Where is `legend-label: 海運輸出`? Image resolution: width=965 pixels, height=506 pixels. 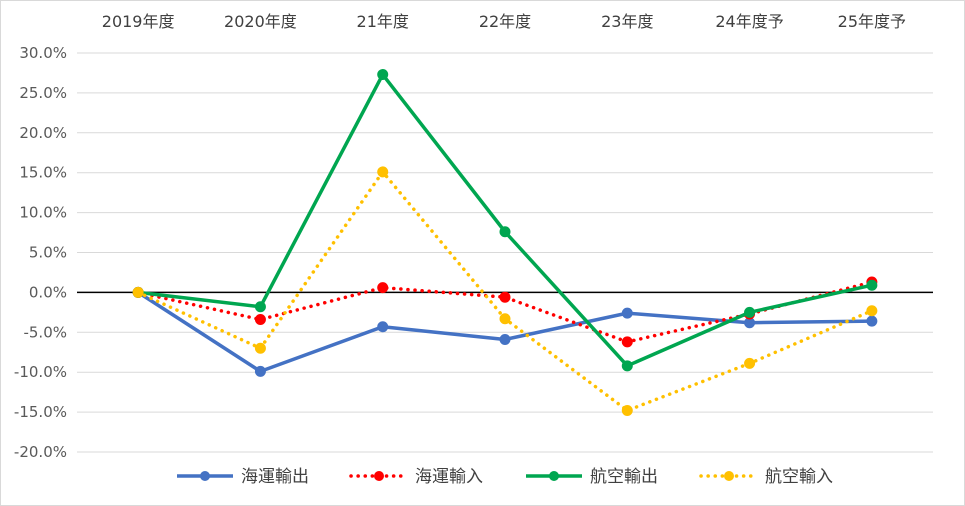
legend-label: 海運輸出 is located at coordinates (275, 477).